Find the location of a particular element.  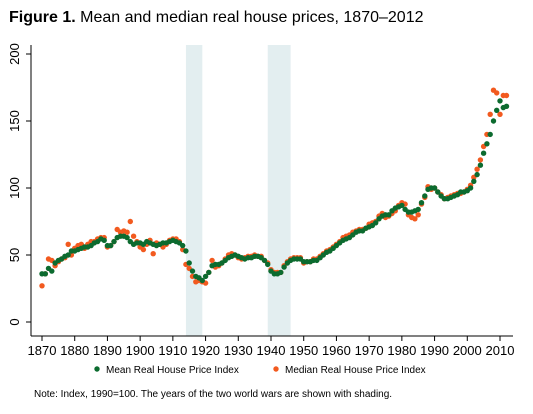

y-axis: 0 50 100 150 200 is located at coordinates (19, 189).